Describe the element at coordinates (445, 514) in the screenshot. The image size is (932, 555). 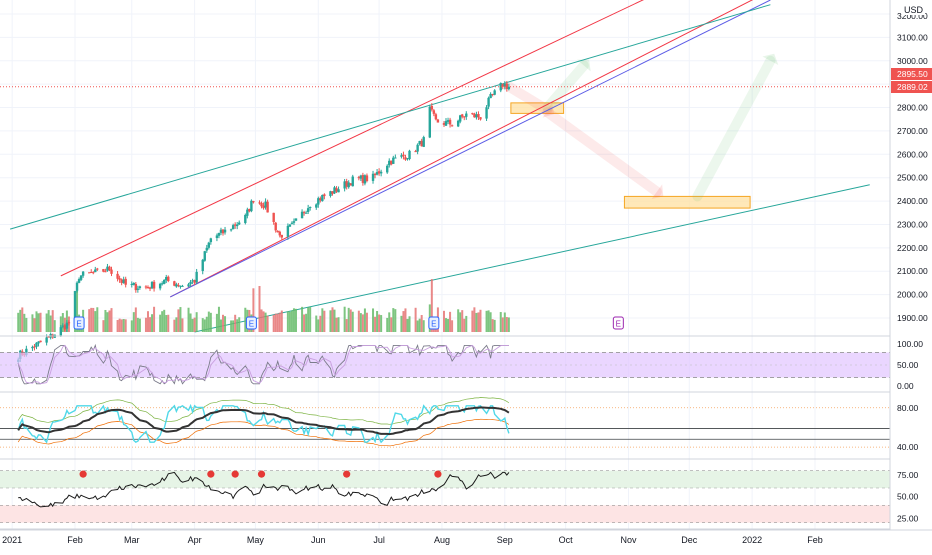
I see `osc-band-low` at that location.